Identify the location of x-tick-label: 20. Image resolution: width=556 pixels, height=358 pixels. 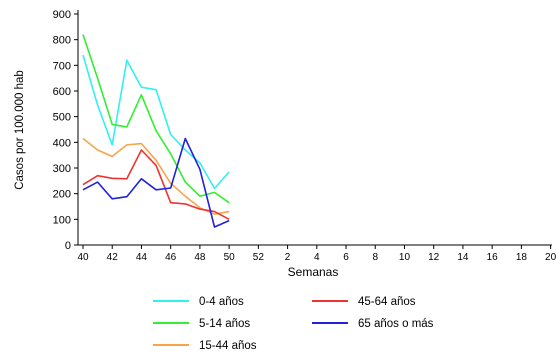
(550, 257).